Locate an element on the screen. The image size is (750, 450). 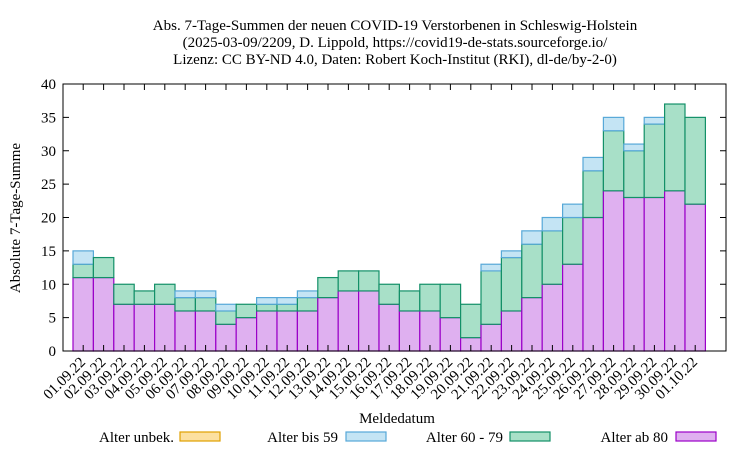
bar-alter-60-79-04.09.22 is located at coordinates (144, 297).